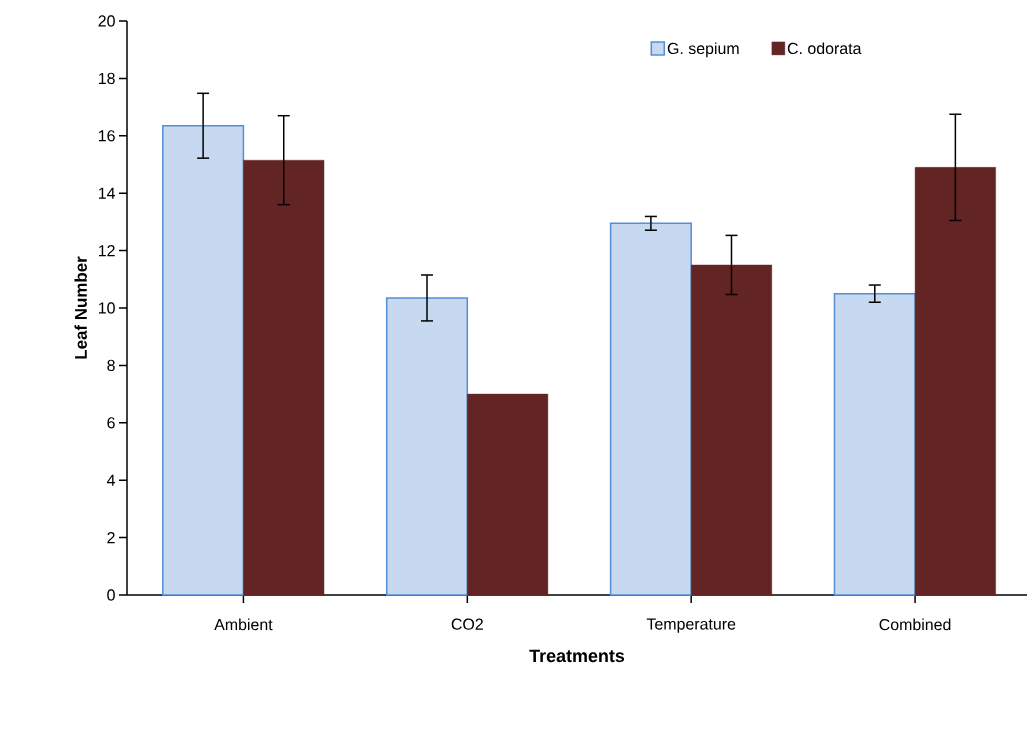  I want to click on legend-label: G. sepium, so click(703, 50).